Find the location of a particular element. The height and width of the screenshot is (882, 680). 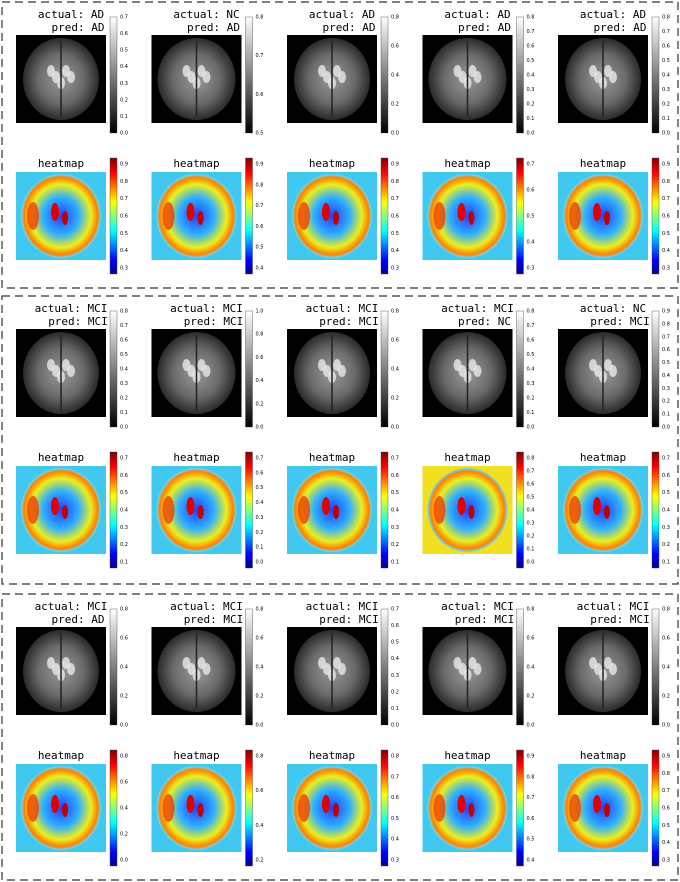

heat-tick-label: 0.1 is located at coordinates (395, 563).